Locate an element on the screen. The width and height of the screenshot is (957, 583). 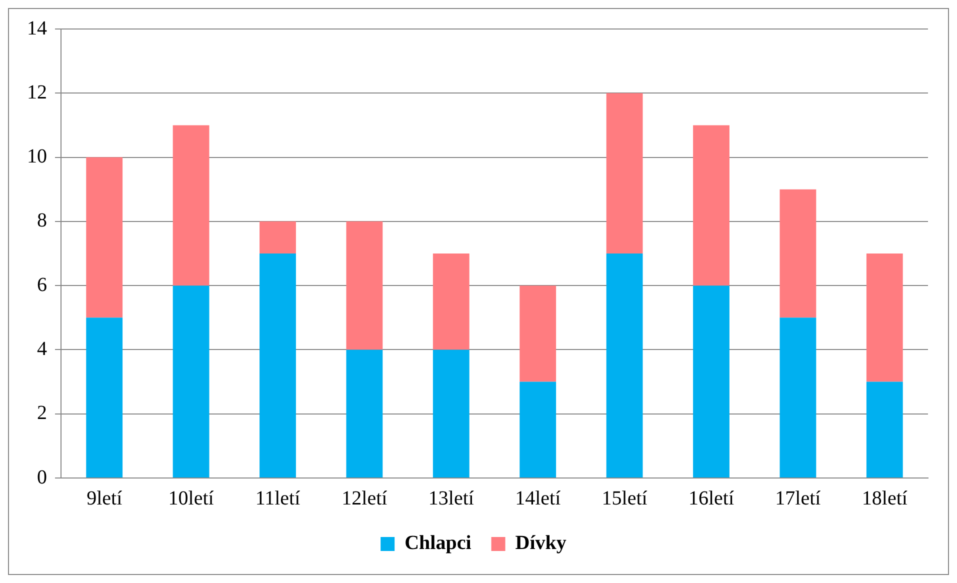
x-tick-label: 11letí is located at coordinates (278, 498).